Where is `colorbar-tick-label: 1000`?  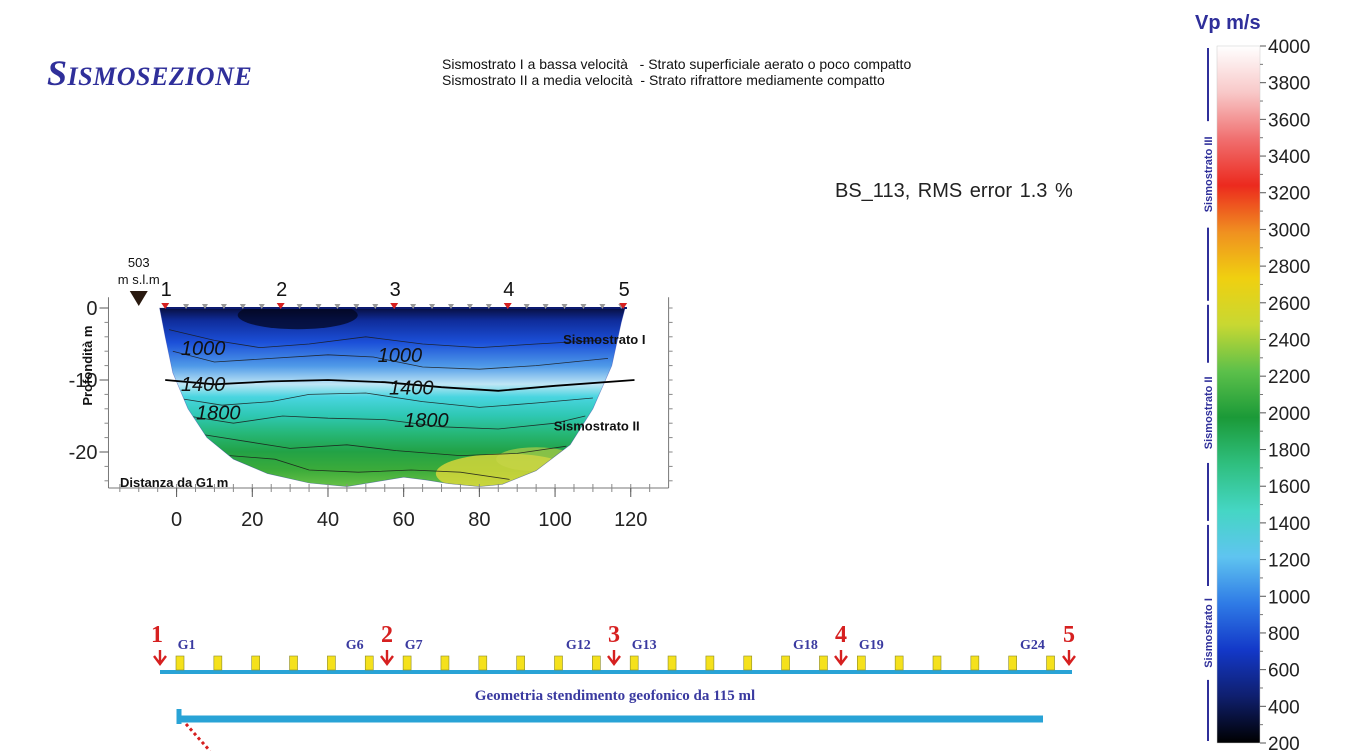 colorbar-tick-label: 1000 is located at coordinates (1289, 597).